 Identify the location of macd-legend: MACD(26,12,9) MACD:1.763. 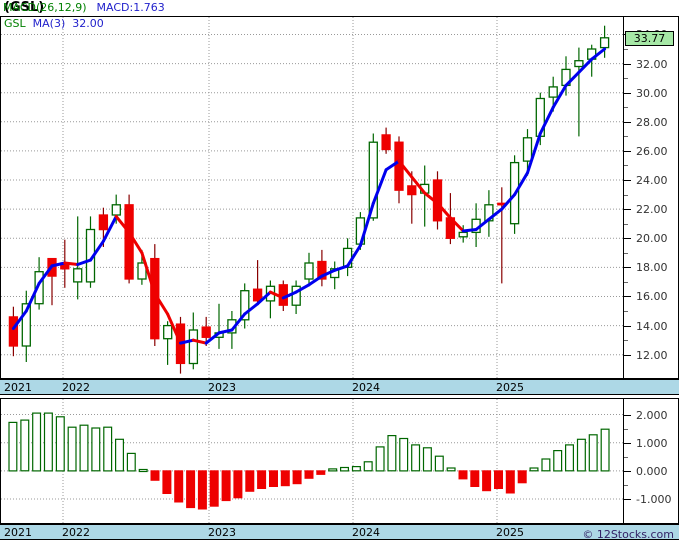
(84, 7).